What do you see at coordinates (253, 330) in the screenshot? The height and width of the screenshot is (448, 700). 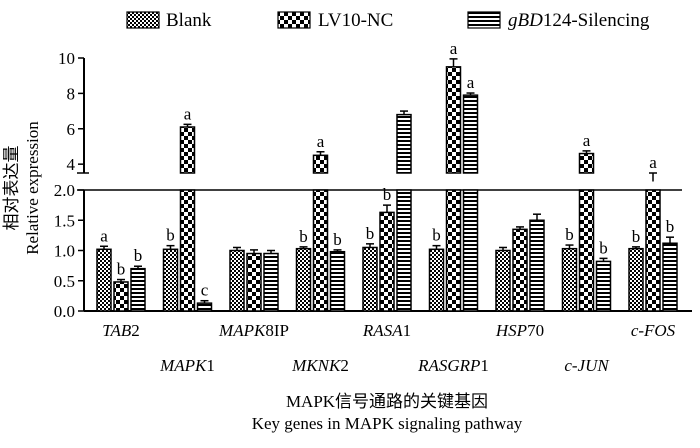 I see `category-label: MAPK8IP` at bounding box center [253, 330].